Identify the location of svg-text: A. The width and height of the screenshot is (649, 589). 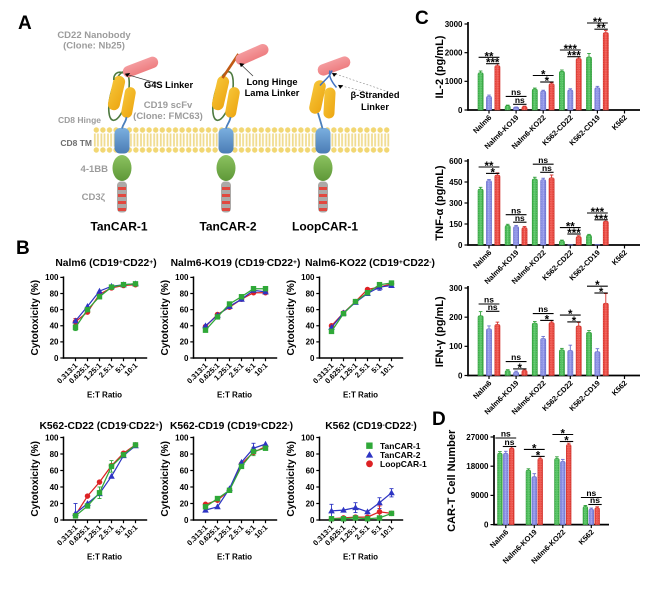
(25, 23).